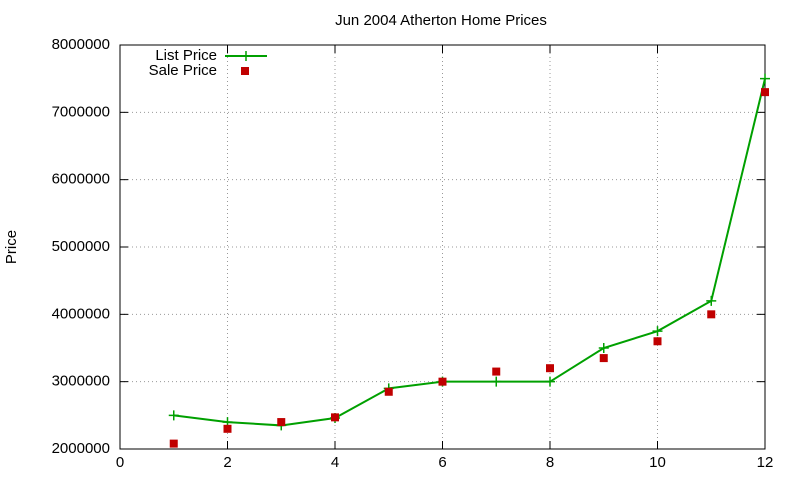 Image resolution: width=800 pixels, height=485 pixels. I want to click on y-tick-label: 4000000, so click(81, 313).